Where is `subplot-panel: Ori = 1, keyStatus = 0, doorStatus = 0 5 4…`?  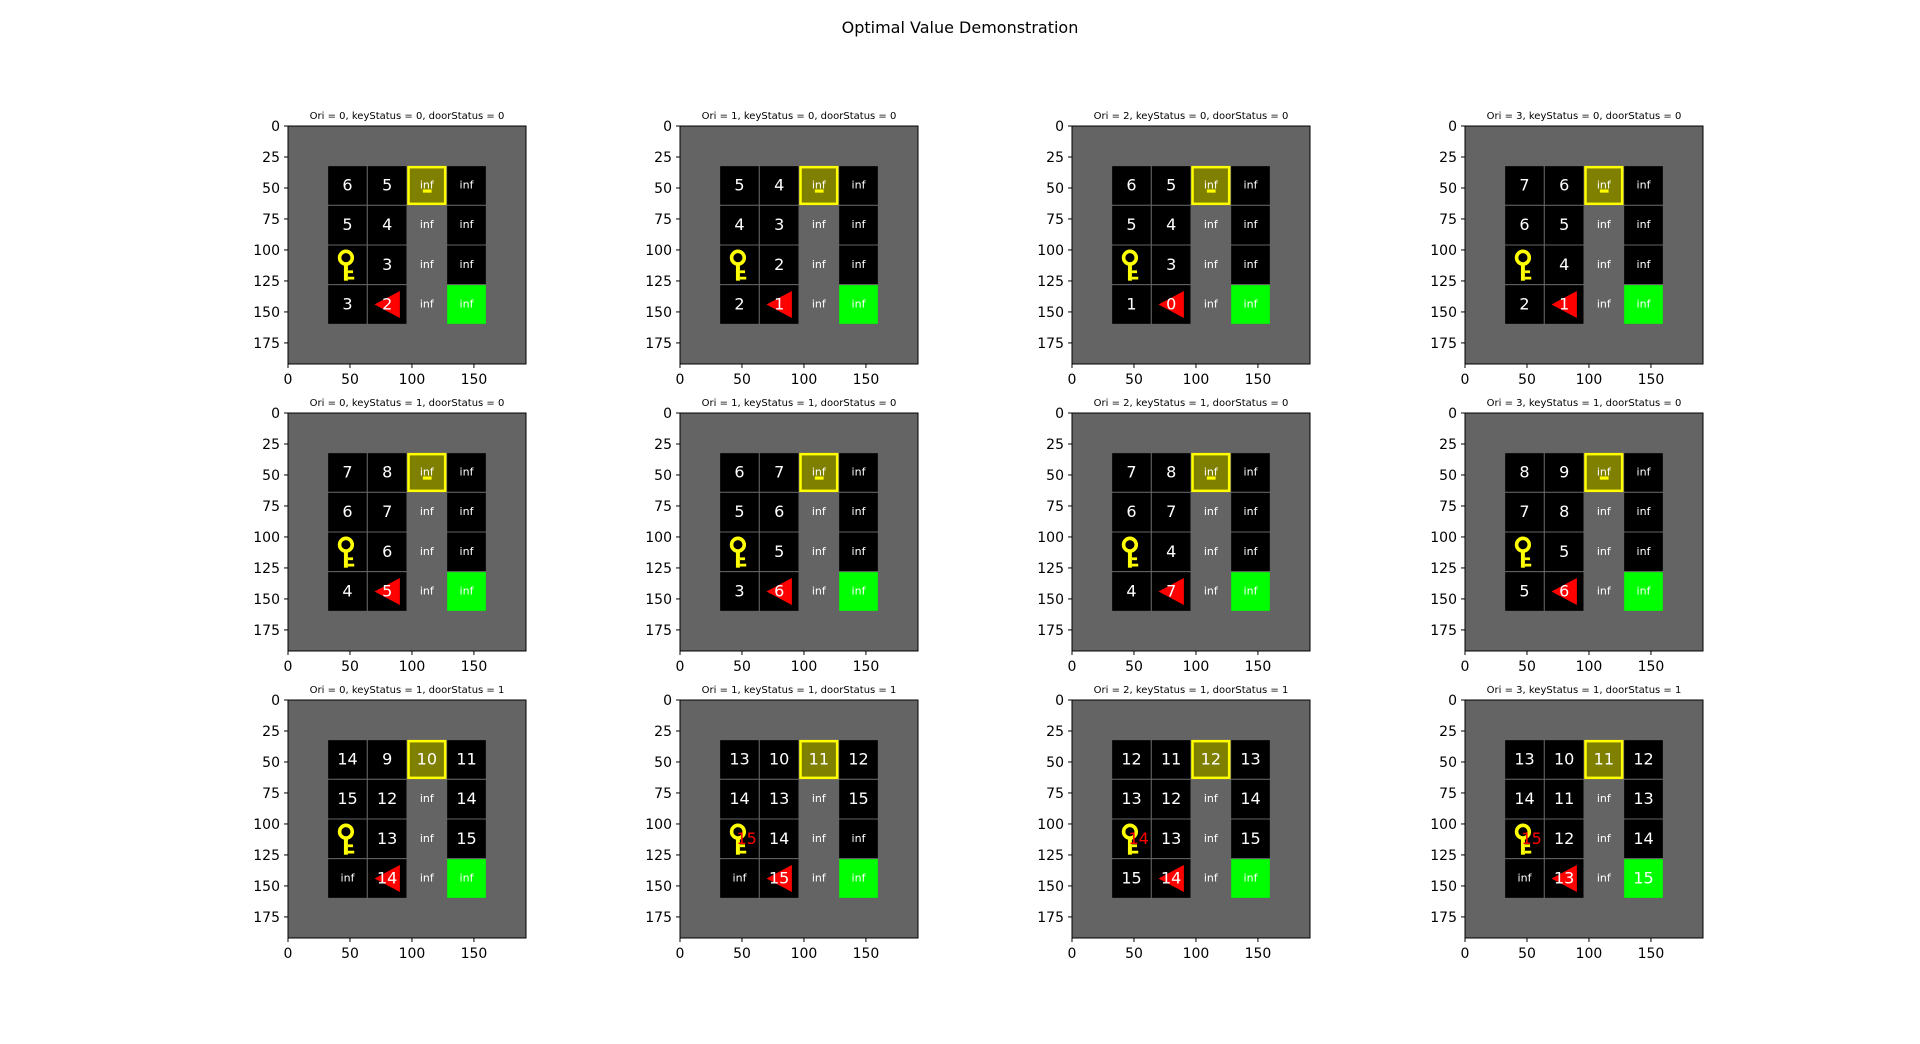
subplot-panel: Ori = 1, keyStatus = 0, doorStatus = 0 5 4… is located at coordinates (782, 249).